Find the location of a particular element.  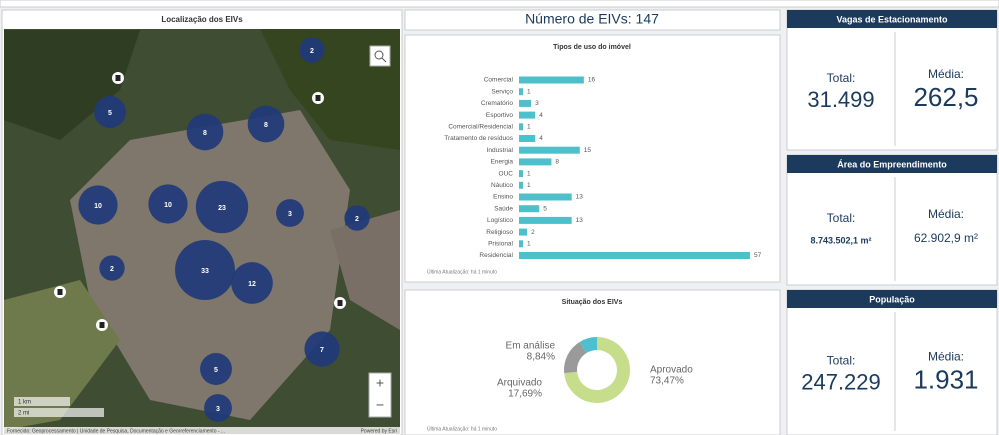

category-label: Esportivo is located at coordinates (499, 115).